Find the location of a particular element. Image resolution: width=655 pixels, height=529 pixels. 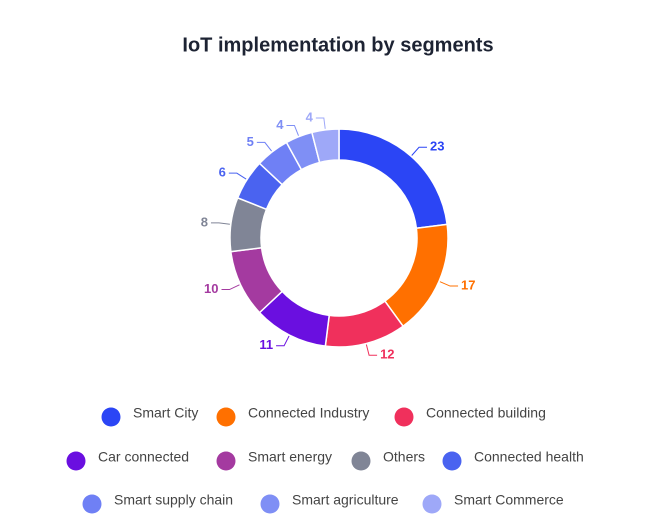

legend-label: Car connected is located at coordinates (143, 457).